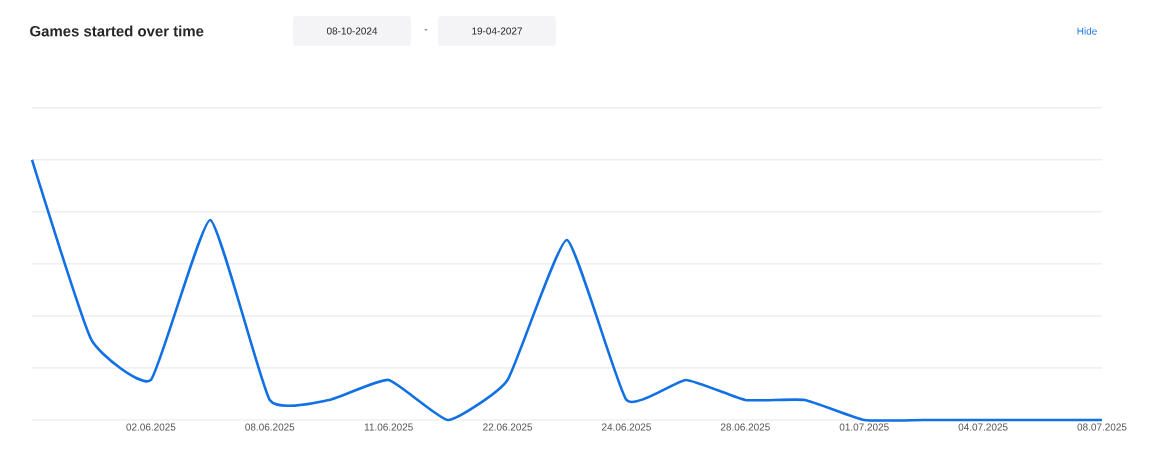  What do you see at coordinates (983, 427) in the screenshot?
I see `x-tick-label: 04.07.2025` at bounding box center [983, 427].